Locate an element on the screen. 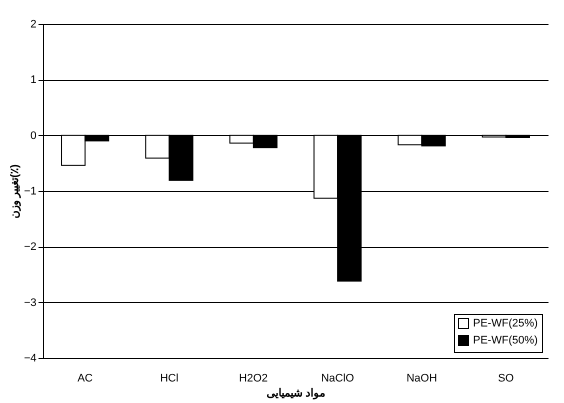 The height and width of the screenshot is (403, 564). x-tick-label: HCl is located at coordinates (169, 378).